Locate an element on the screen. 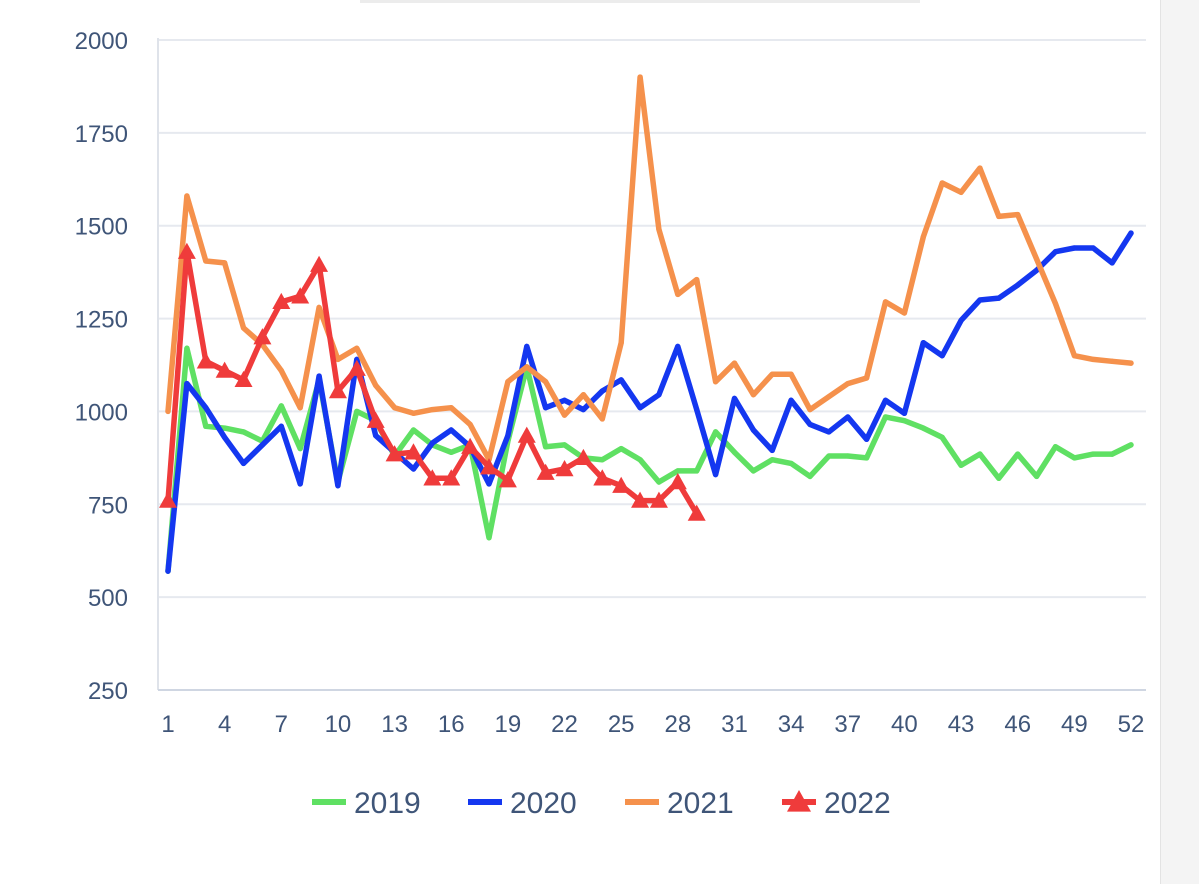  series-2022 is located at coordinates (432, 381).